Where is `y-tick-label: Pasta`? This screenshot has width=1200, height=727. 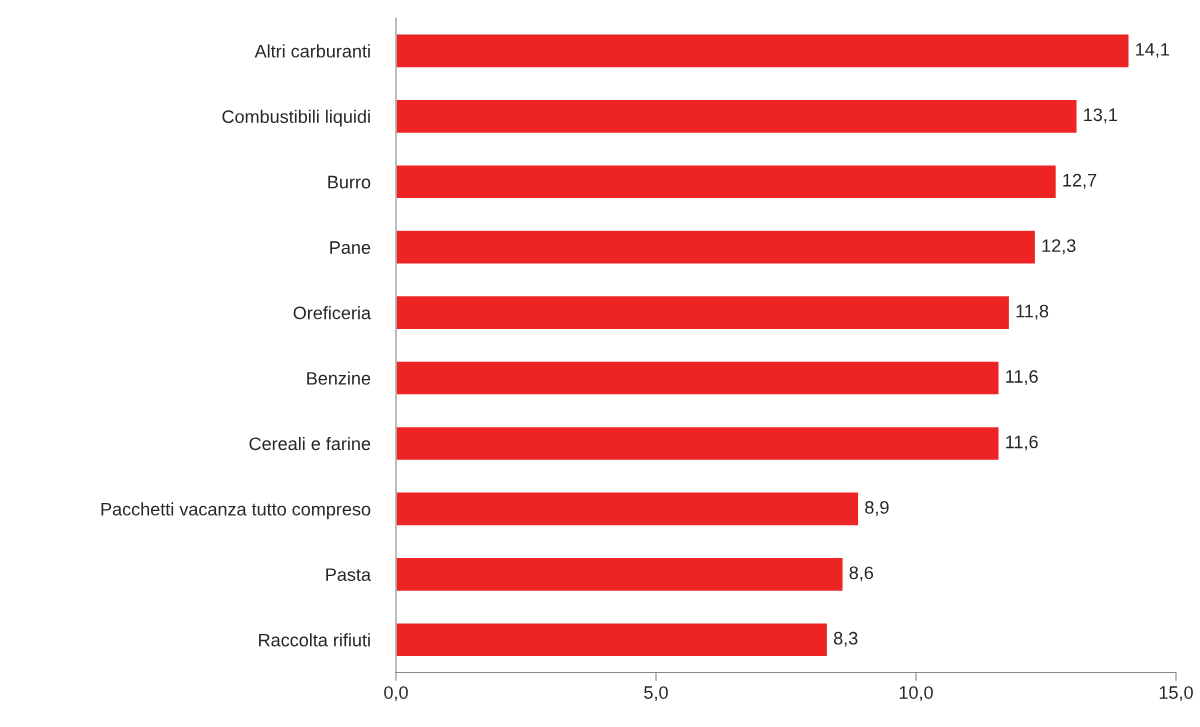
y-tick-label: Pasta is located at coordinates (348, 575).